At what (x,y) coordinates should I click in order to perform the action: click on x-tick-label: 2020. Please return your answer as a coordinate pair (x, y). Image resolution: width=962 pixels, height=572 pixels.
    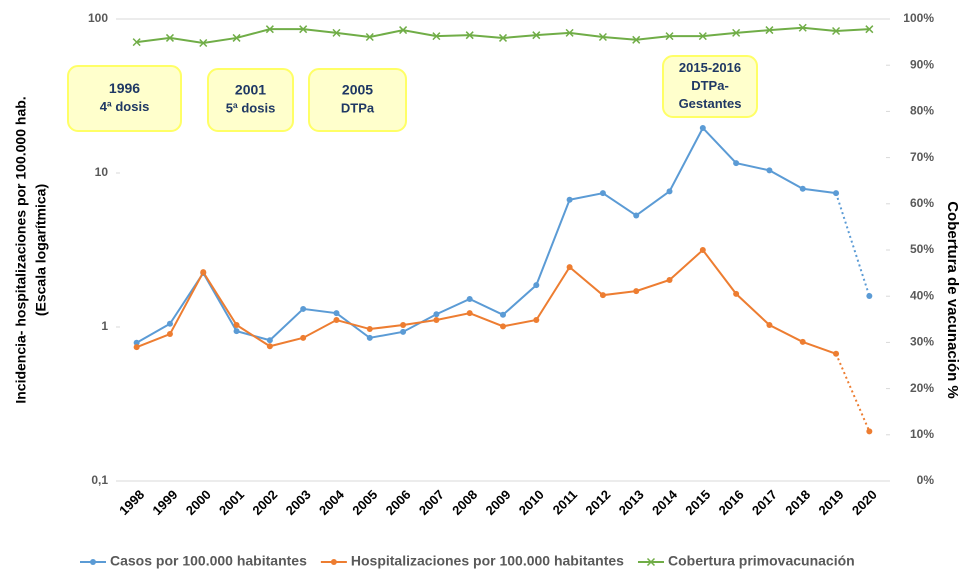
    Looking at the image, I should click on (864, 502).